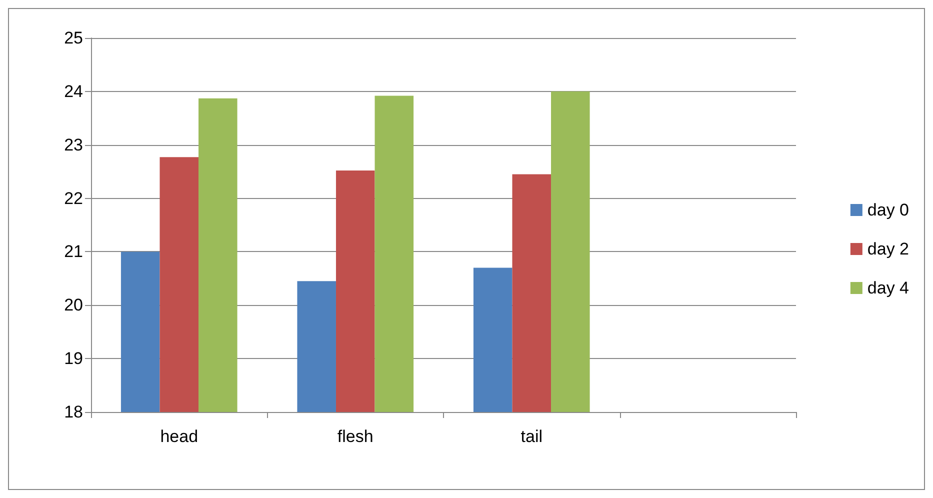 The image size is (933, 498). Describe the element at coordinates (73, 38) in the screenshot. I see `y-tick-label: 25` at that location.